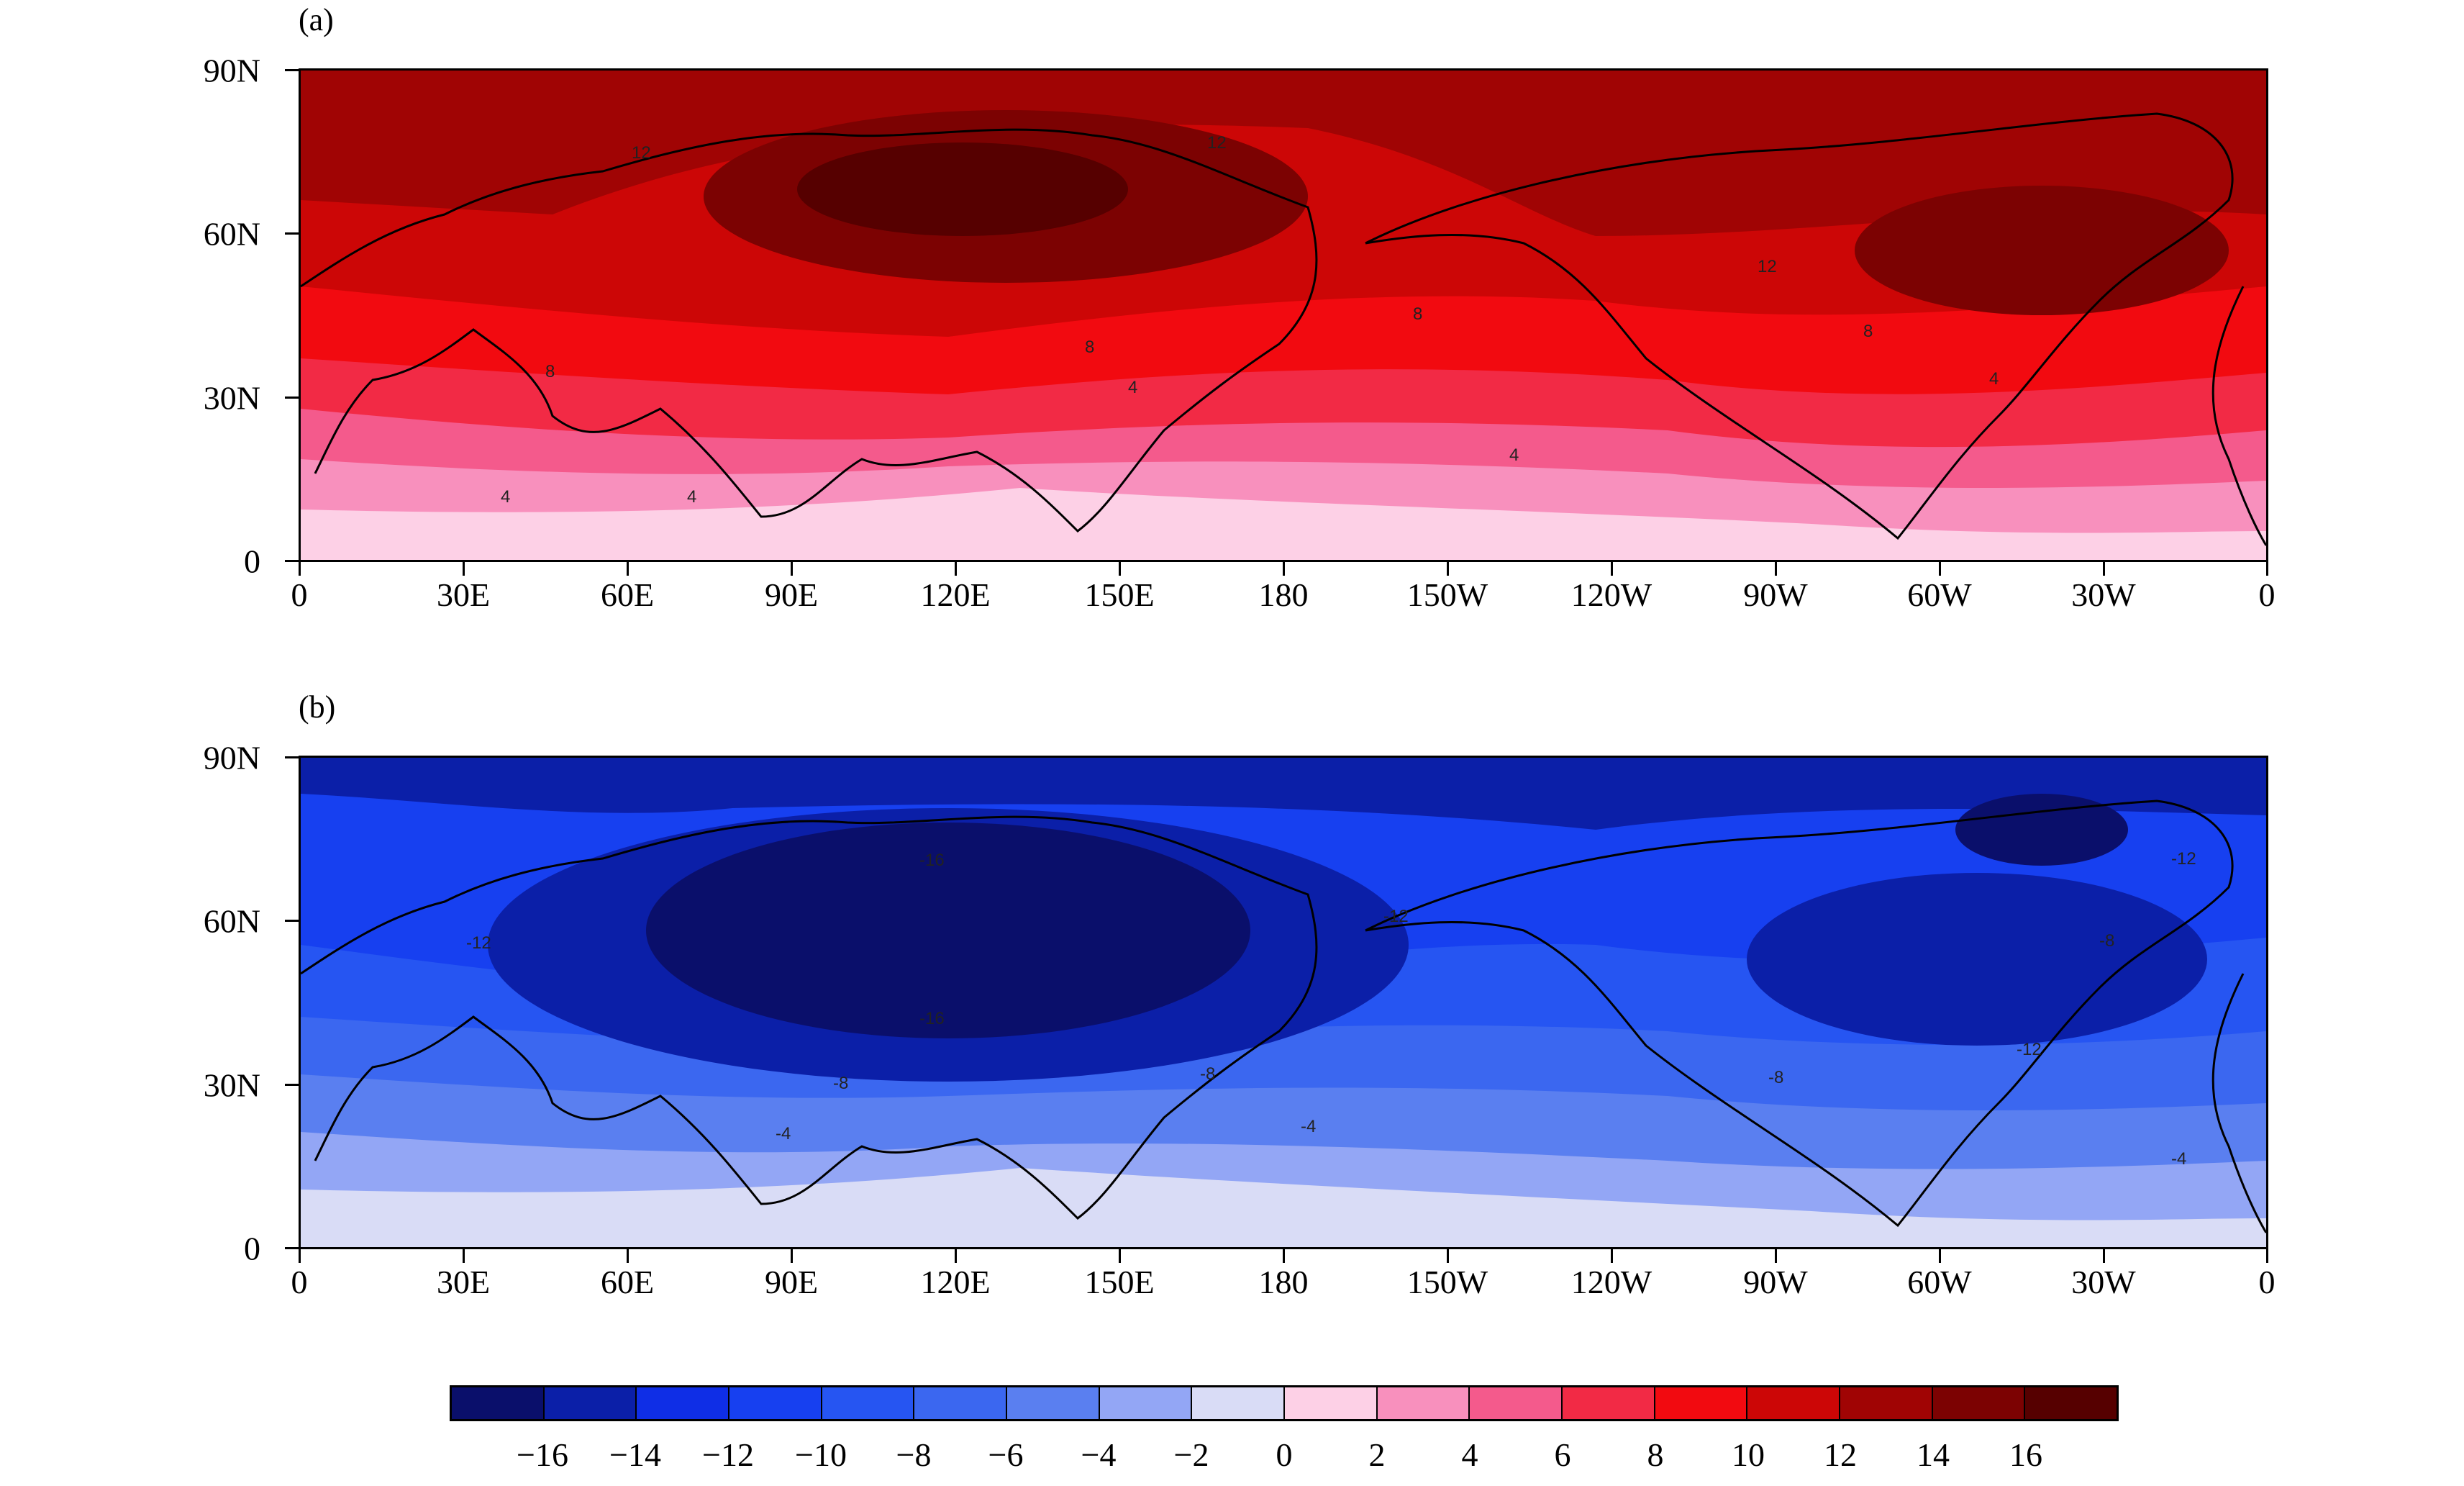  Describe the element at coordinates (2025, 1454) in the screenshot. I see `colorbar-tick-label: 16` at that location.